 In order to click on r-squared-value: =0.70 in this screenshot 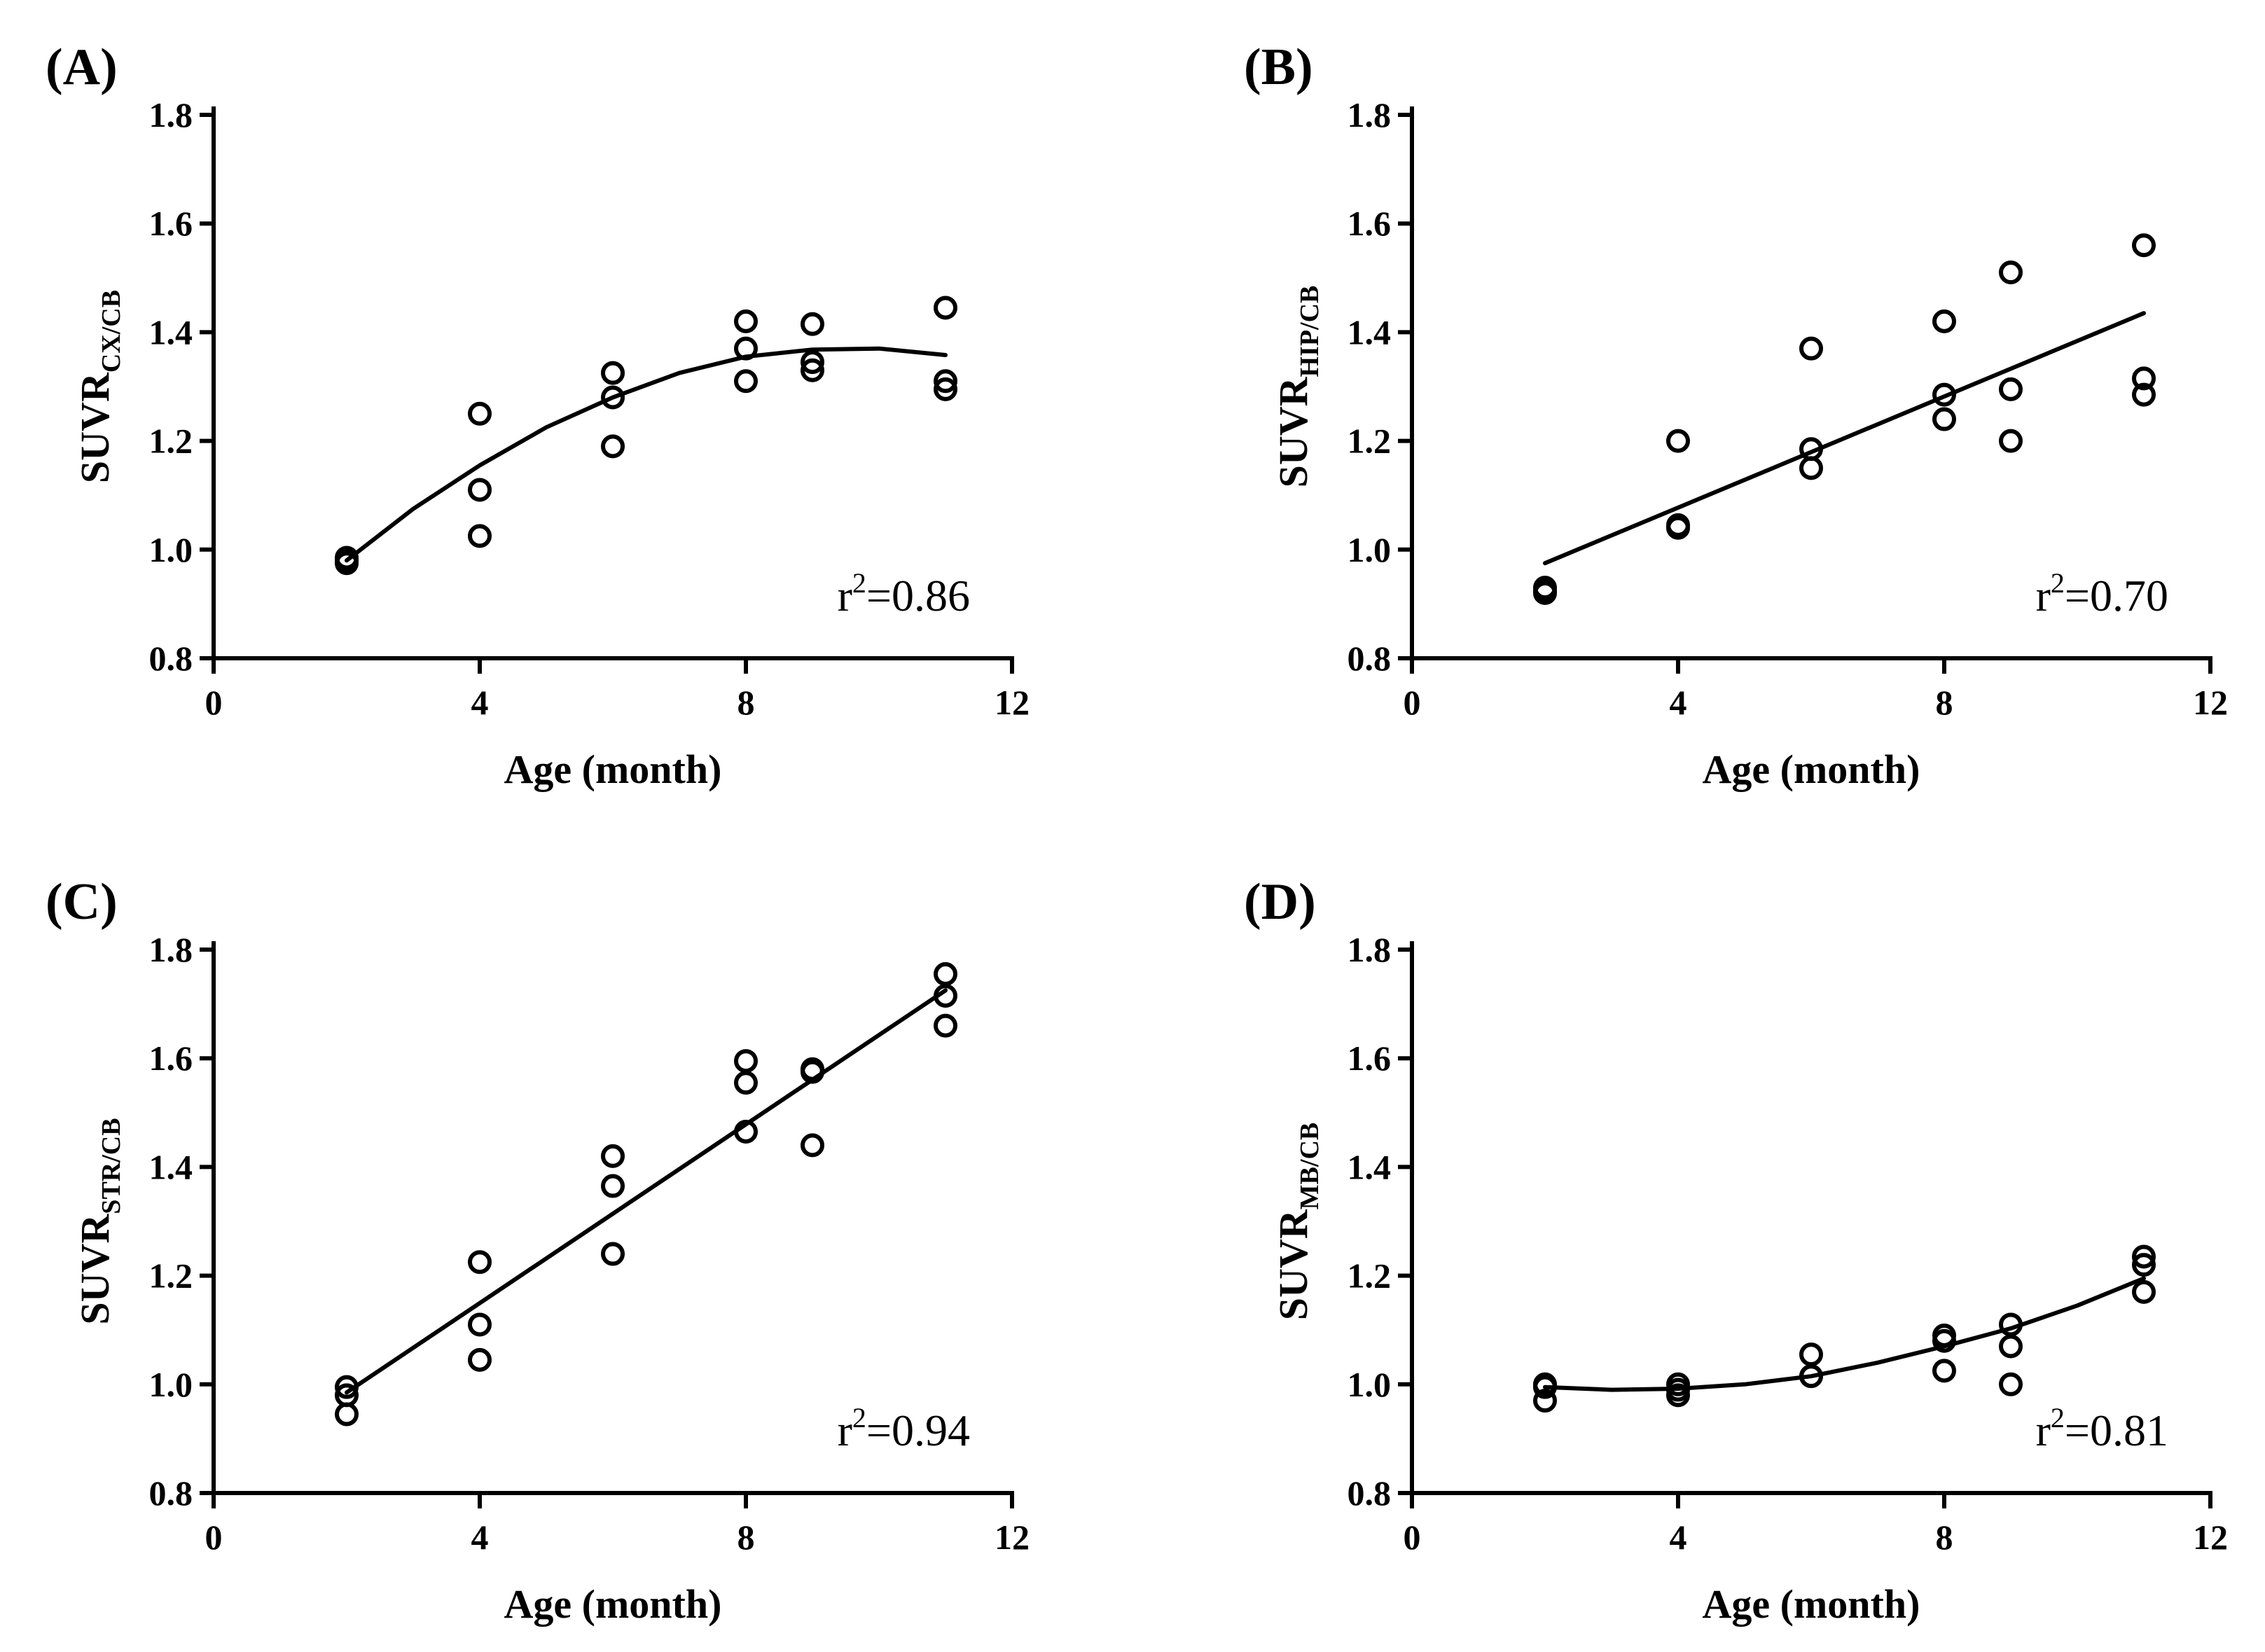, I will do `click(2117, 595)`.